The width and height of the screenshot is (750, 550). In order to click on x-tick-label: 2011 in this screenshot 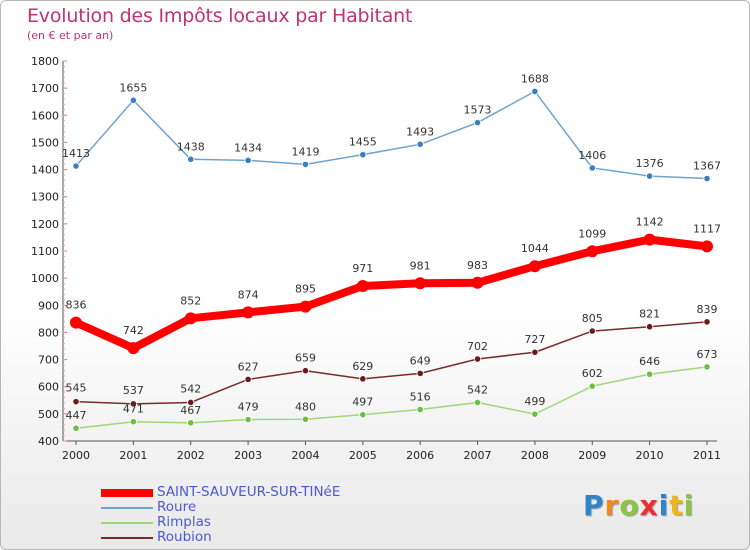, I will do `click(707, 455)`.